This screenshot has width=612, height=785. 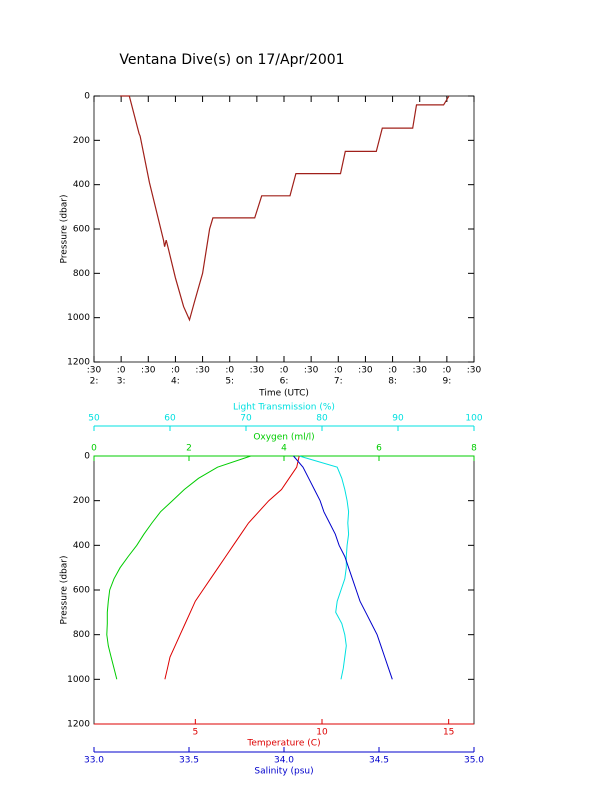 What do you see at coordinates (189, 449) in the screenshot?
I see `x-tick-label: 2` at bounding box center [189, 449].